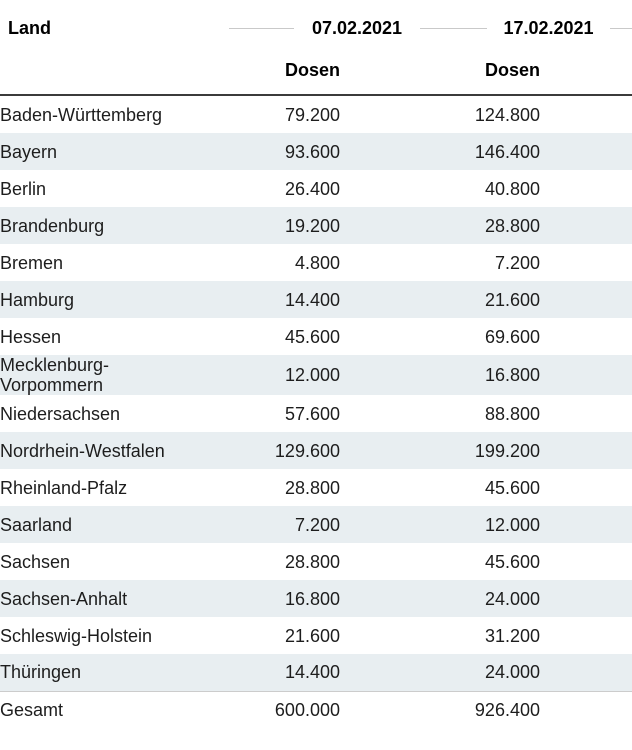 The height and width of the screenshot is (750, 632). I want to click on table-row: Saarland 7.200 12.000, so click(316, 524).